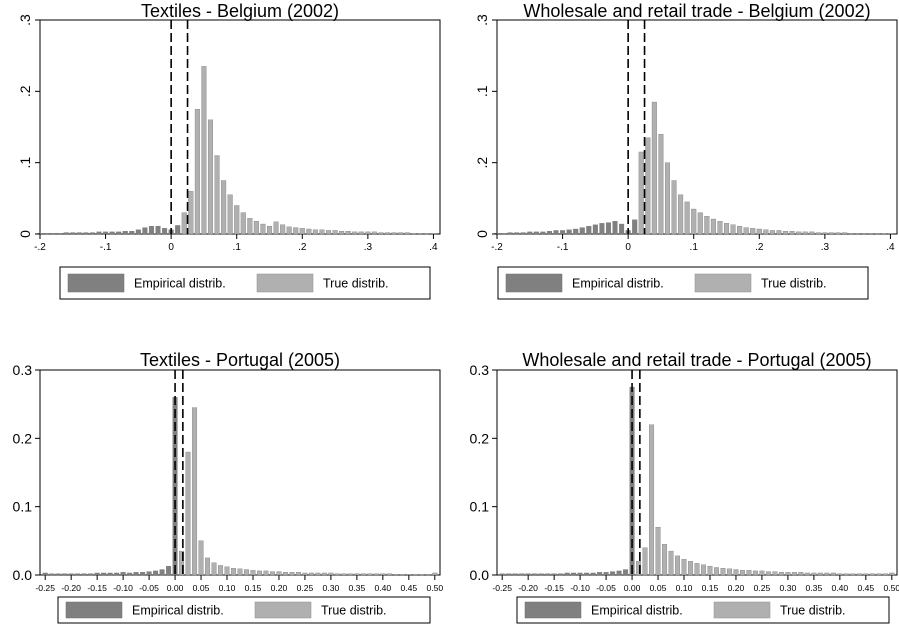  I want to click on y-tick-label: 0.1, so click(480, 507).